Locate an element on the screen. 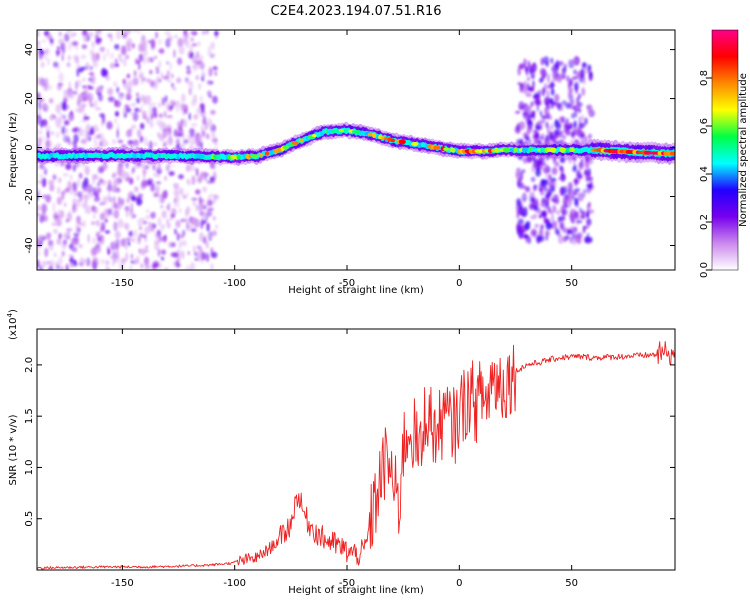 The width and height of the screenshot is (750, 600). spectrogram-x-tick-label: -150 is located at coordinates (122, 283).